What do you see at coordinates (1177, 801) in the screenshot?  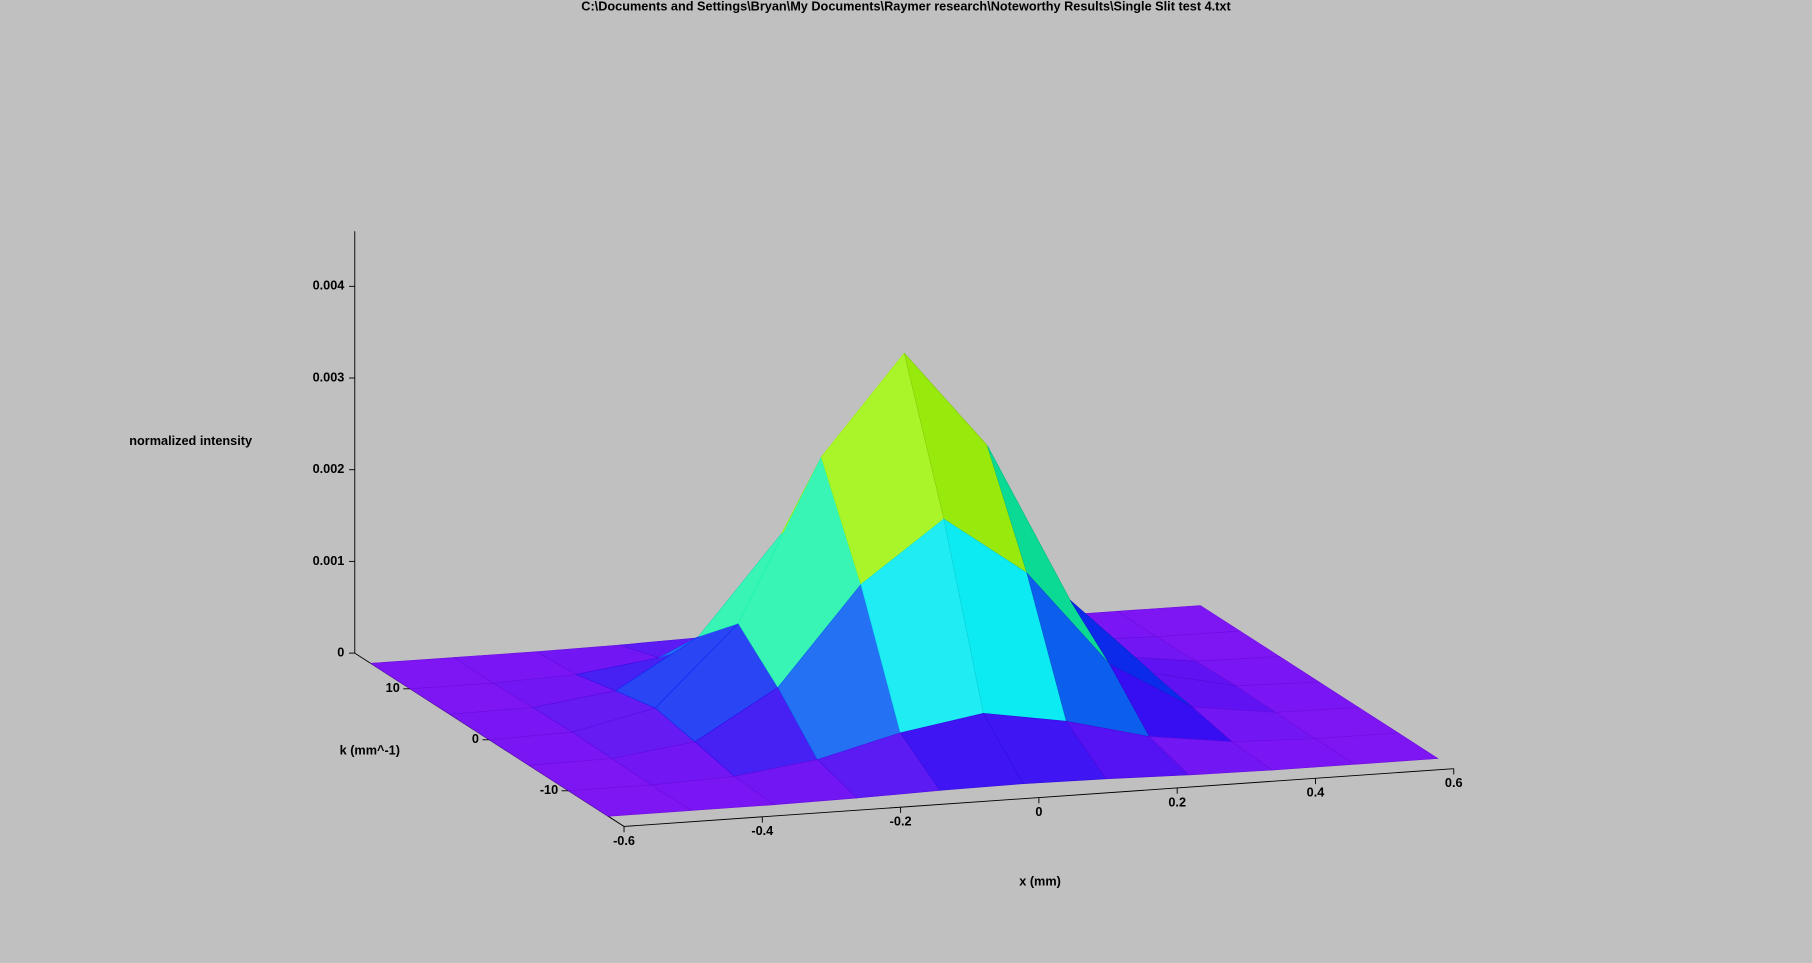 I see `x-tick-label: 0.2` at bounding box center [1177, 801].